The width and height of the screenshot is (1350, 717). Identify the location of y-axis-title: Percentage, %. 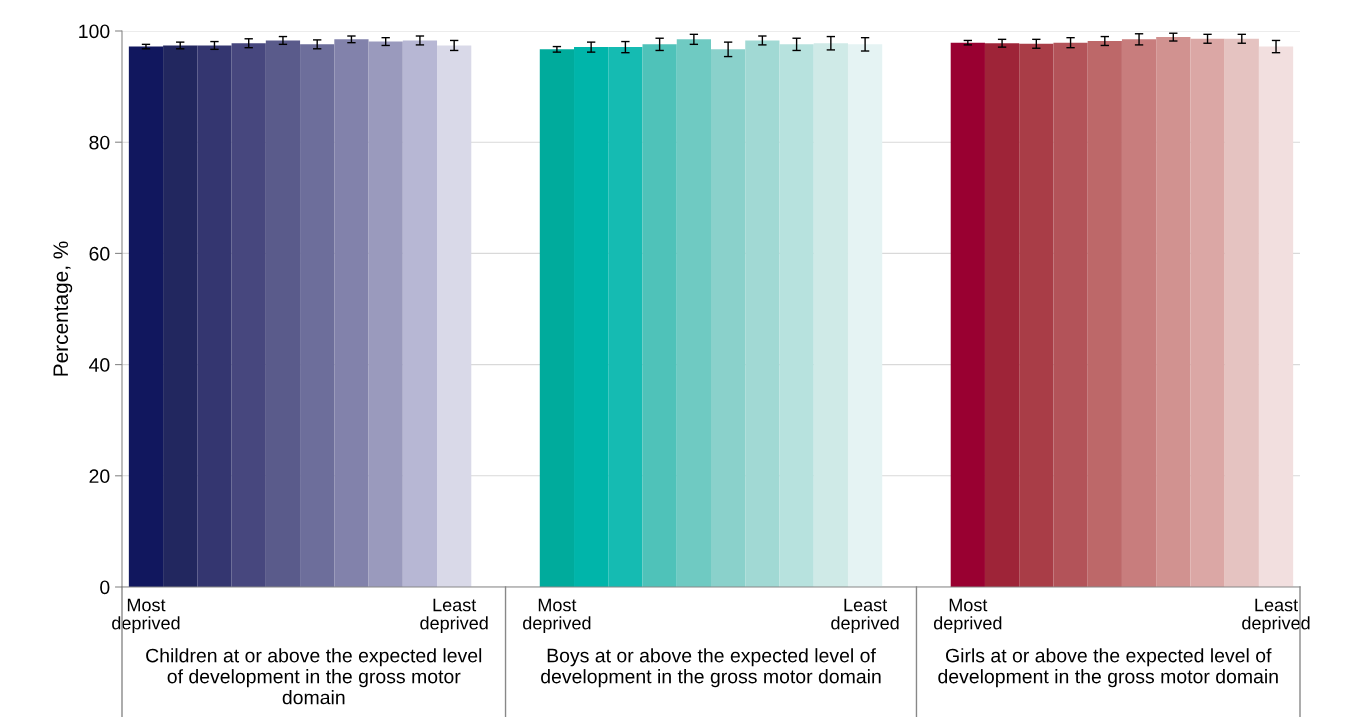
(63, 308).